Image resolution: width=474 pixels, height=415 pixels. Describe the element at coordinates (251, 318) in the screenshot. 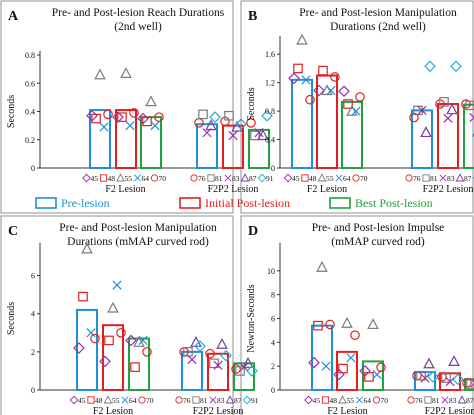

I see `y-axis-label: Newton-Seconds` at that location.